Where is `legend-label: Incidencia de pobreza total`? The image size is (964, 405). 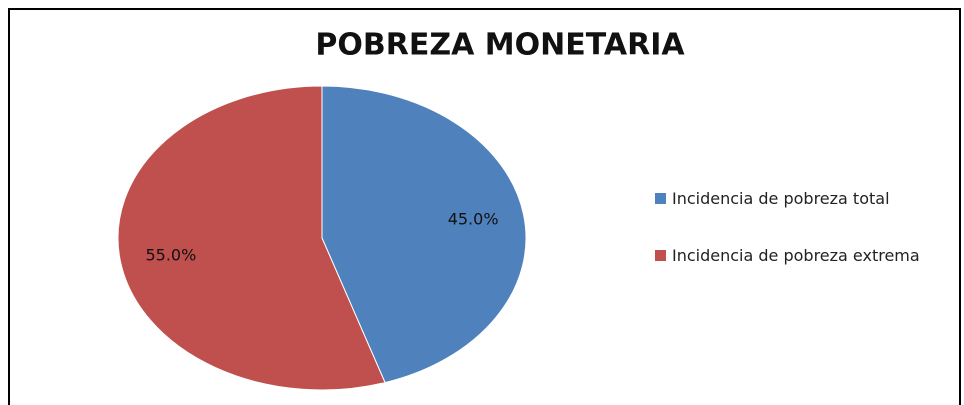
legend-label: Incidencia de pobreza total is located at coordinates (781, 198).